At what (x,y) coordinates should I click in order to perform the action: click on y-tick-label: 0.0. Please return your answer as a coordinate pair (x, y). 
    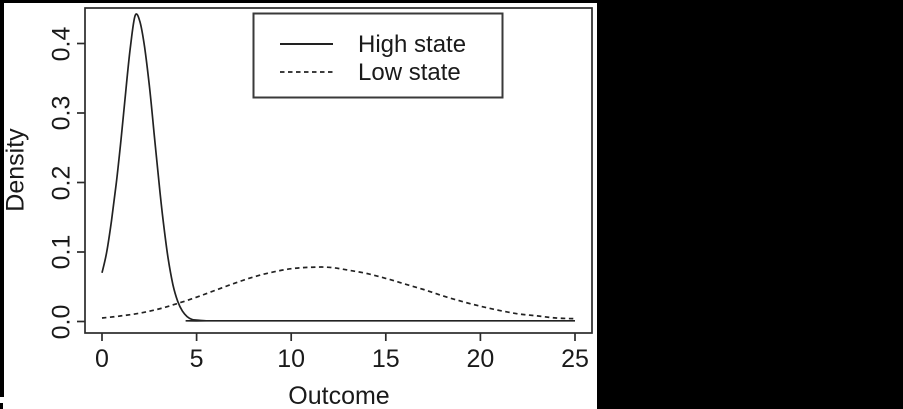
    Looking at the image, I should click on (61, 321).